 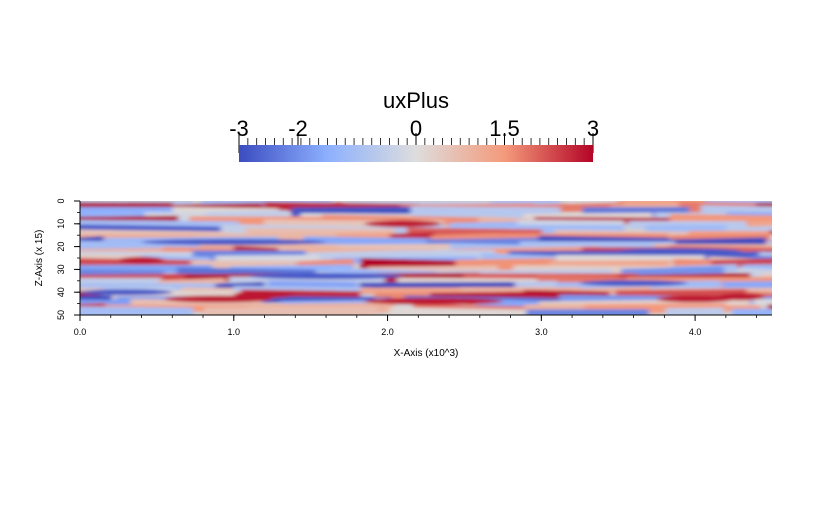 What do you see at coordinates (416, 153) in the screenshot?
I see `colorbar-gradient` at bounding box center [416, 153].